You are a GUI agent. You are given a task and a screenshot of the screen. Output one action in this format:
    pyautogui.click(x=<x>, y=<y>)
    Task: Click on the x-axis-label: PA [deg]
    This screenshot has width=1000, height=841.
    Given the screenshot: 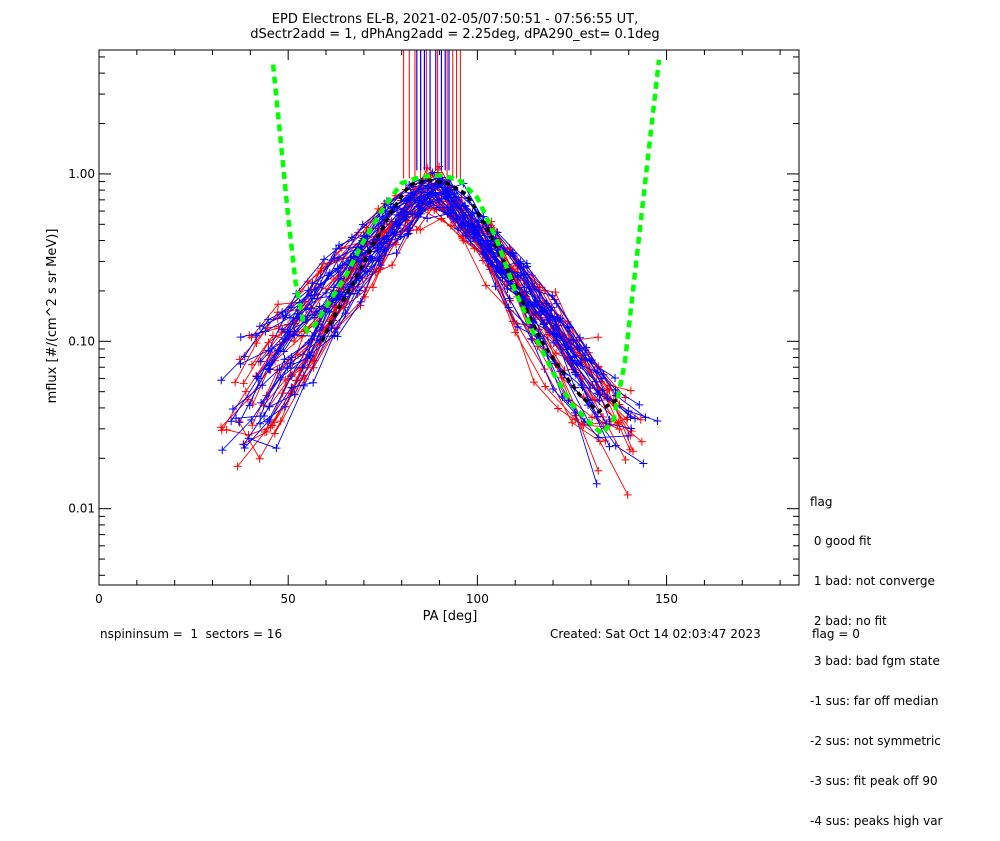 What is the action you would take?
    pyautogui.click(x=450, y=616)
    